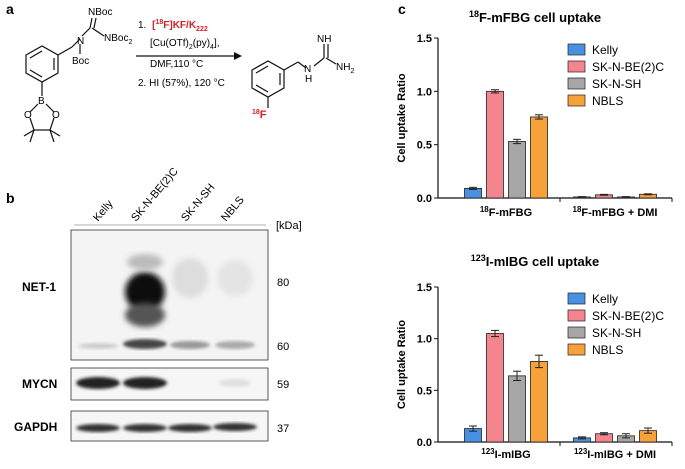 The height and width of the screenshot is (469, 685). Describe the element at coordinates (233, 209) in the screenshot. I see `lane-label-nbls: NBLS` at that location.